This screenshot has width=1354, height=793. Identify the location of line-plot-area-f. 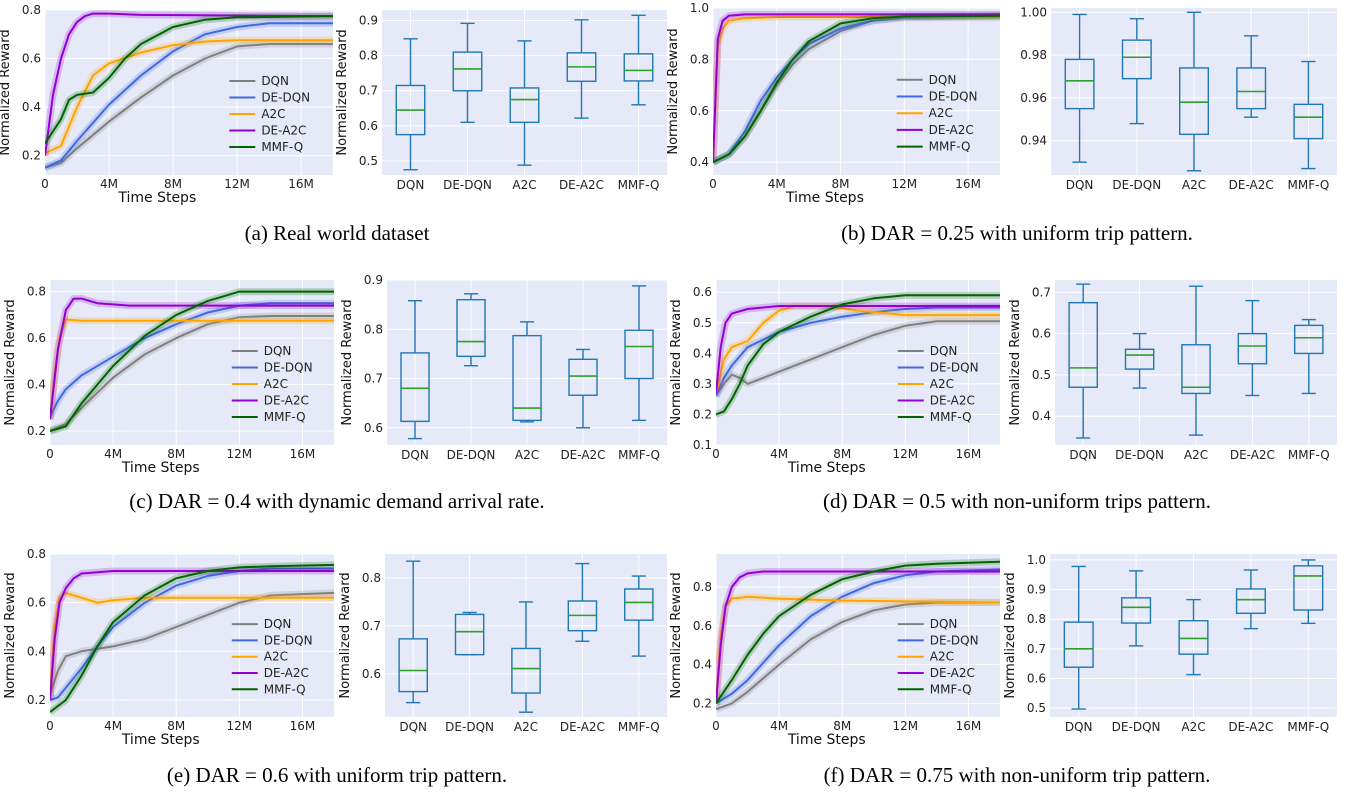
(858, 635).